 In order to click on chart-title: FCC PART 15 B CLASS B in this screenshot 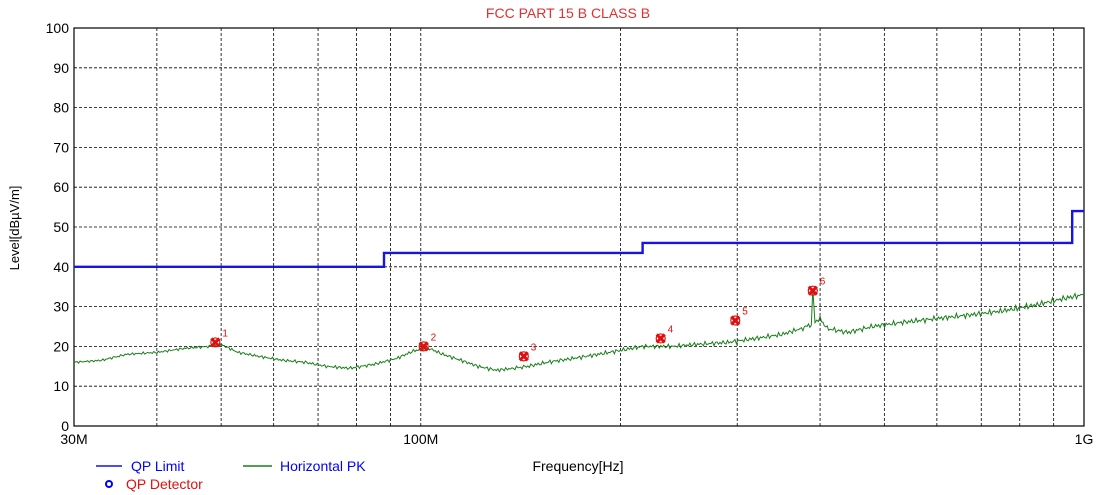, I will do `click(568, 13)`.